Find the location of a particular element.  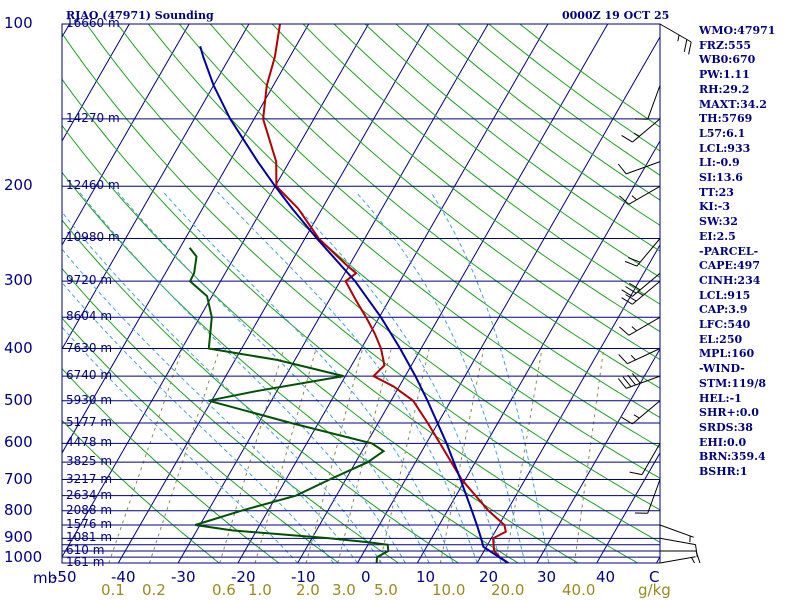

pressure-tick-label: 1000 is located at coordinates (23, 557).